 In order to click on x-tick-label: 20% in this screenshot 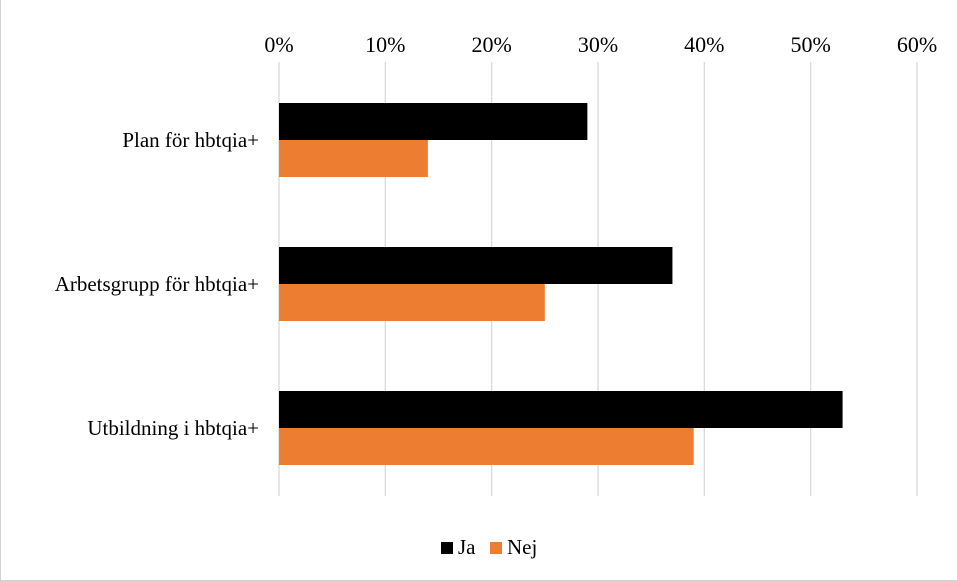, I will do `click(492, 44)`.